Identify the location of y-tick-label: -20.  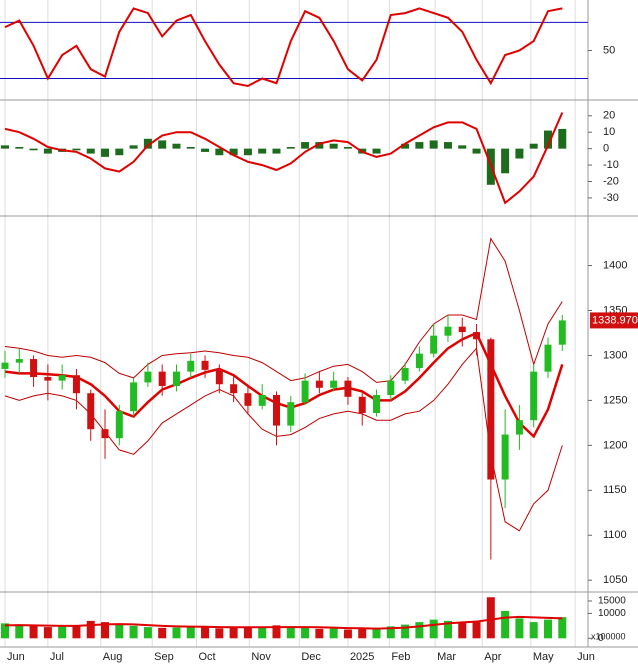
(611, 181).